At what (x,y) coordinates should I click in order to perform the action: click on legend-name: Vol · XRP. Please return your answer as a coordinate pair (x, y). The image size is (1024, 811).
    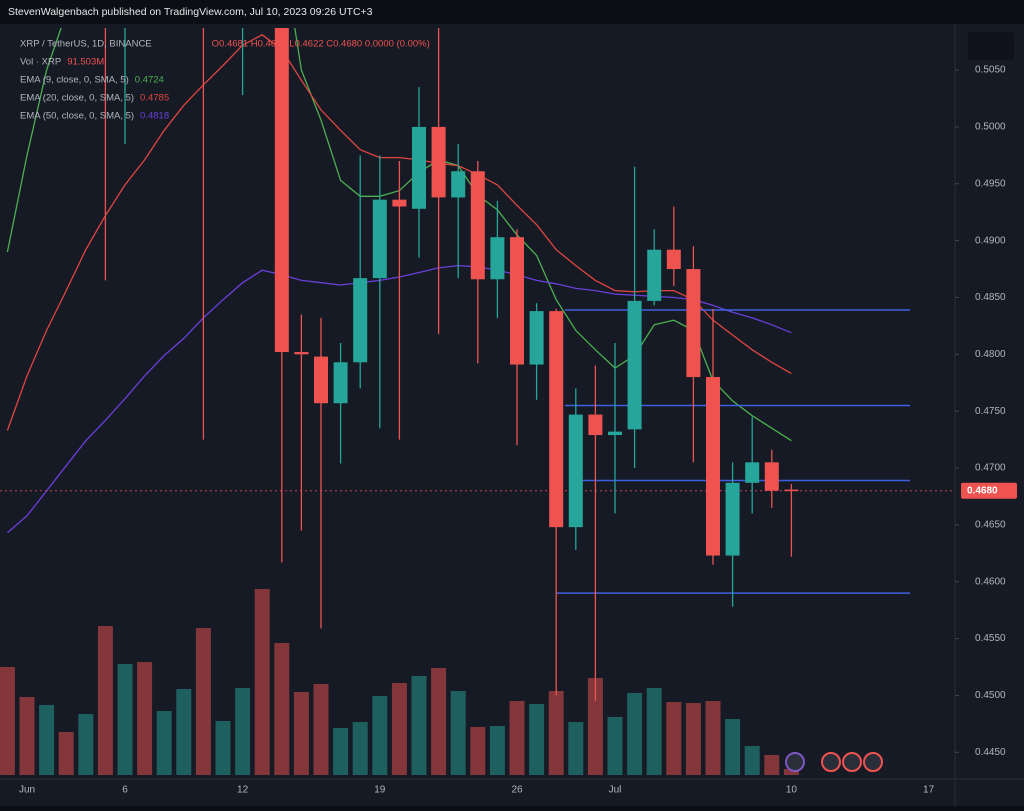
    Looking at the image, I should click on (40, 62).